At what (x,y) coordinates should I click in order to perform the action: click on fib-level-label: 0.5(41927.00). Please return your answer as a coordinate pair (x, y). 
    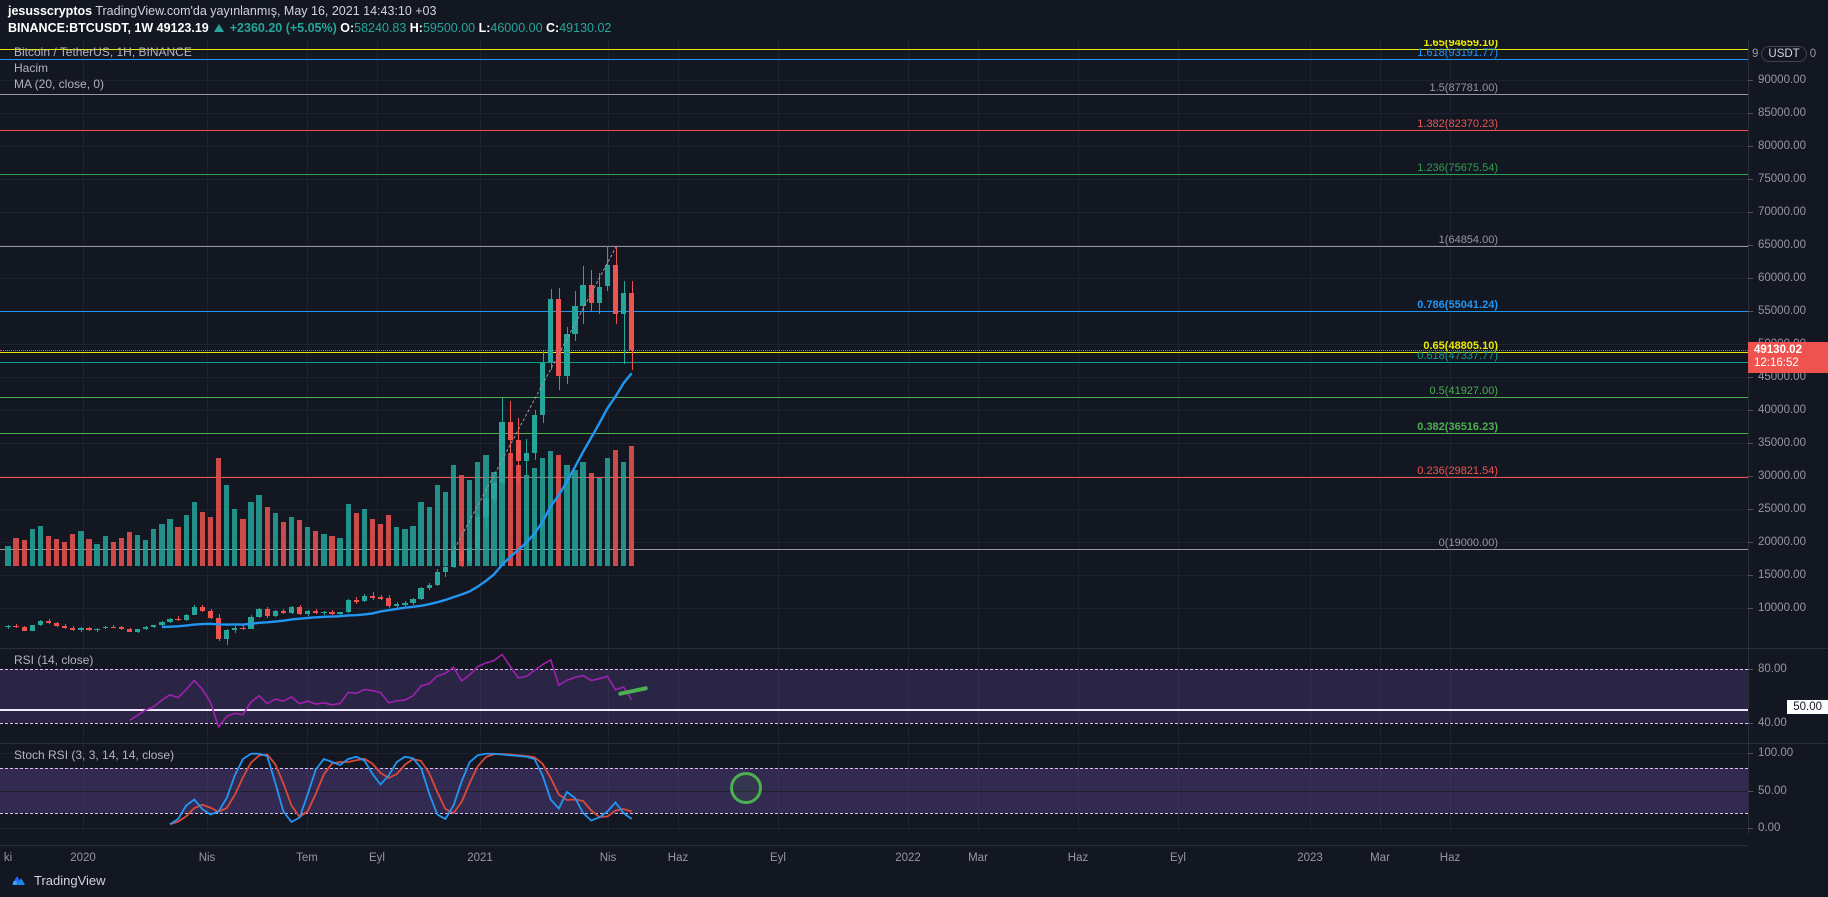
    Looking at the image, I should click on (1464, 391).